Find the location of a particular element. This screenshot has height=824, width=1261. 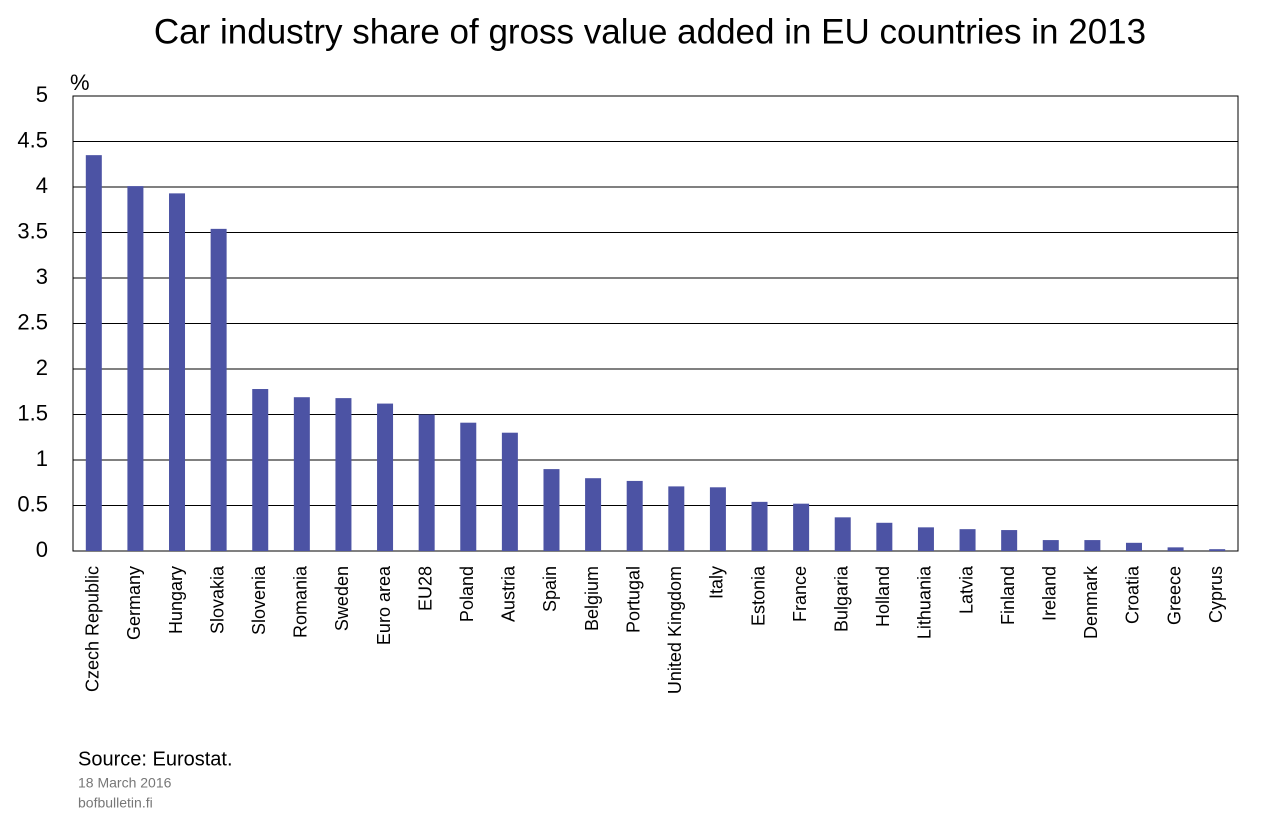

x-tick-label: Czech Republic is located at coordinates (93, 629).